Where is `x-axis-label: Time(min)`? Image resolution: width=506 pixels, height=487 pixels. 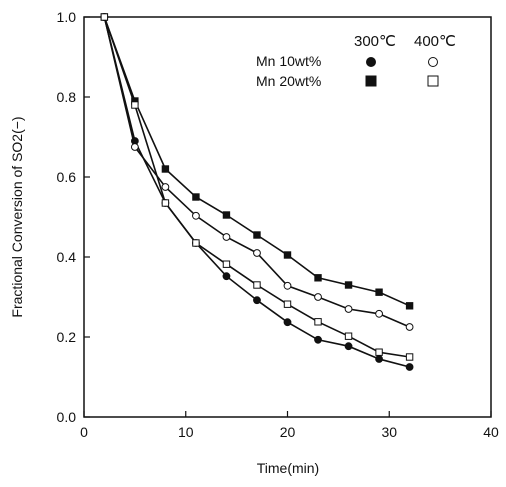 x-axis-label: Time(min) is located at coordinates (288, 468).